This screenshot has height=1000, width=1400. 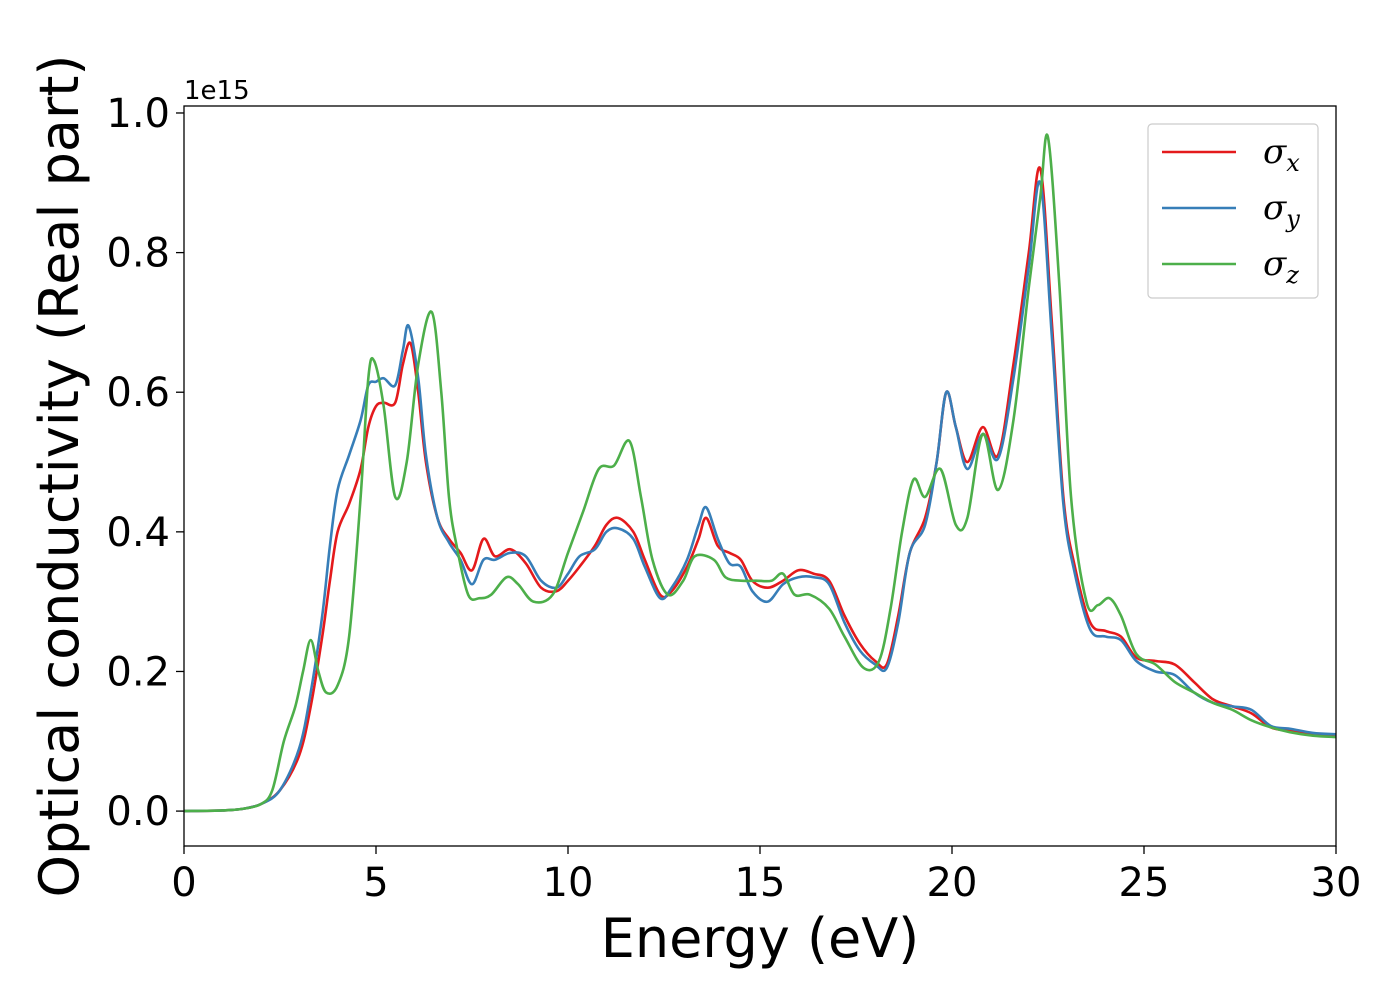 I want to click on x-axis: 0 5 10 15 20 25 30, so click(x=766, y=876).